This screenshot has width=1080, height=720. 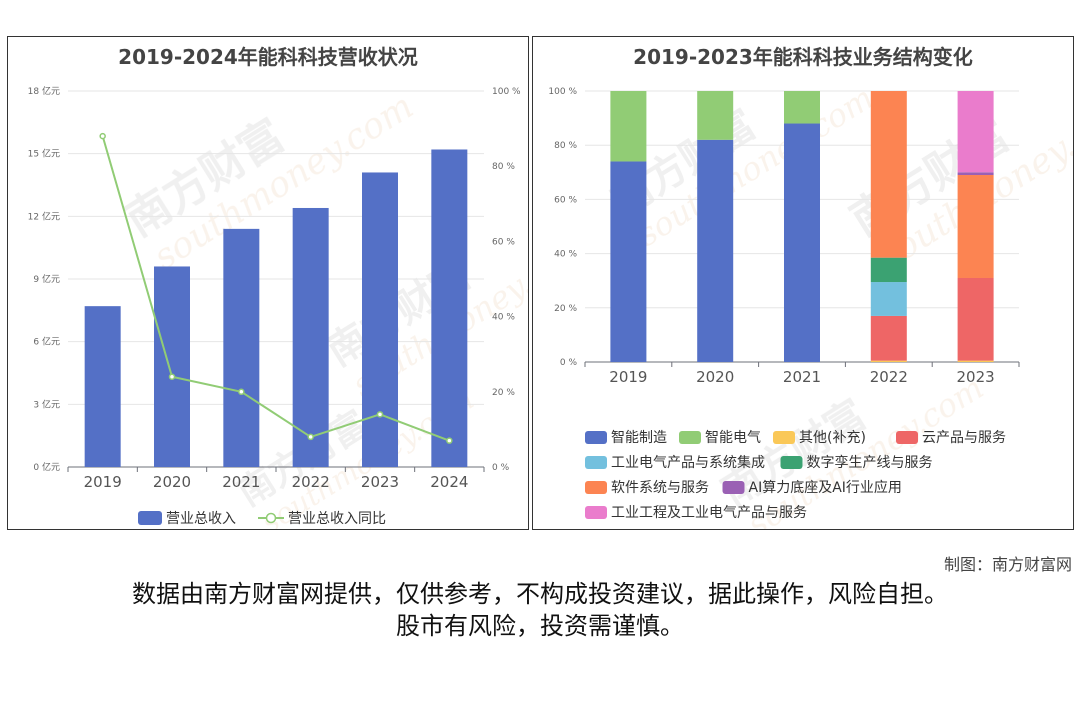 I want to click on y-right-tick-label: 0 %, so click(x=501, y=468).